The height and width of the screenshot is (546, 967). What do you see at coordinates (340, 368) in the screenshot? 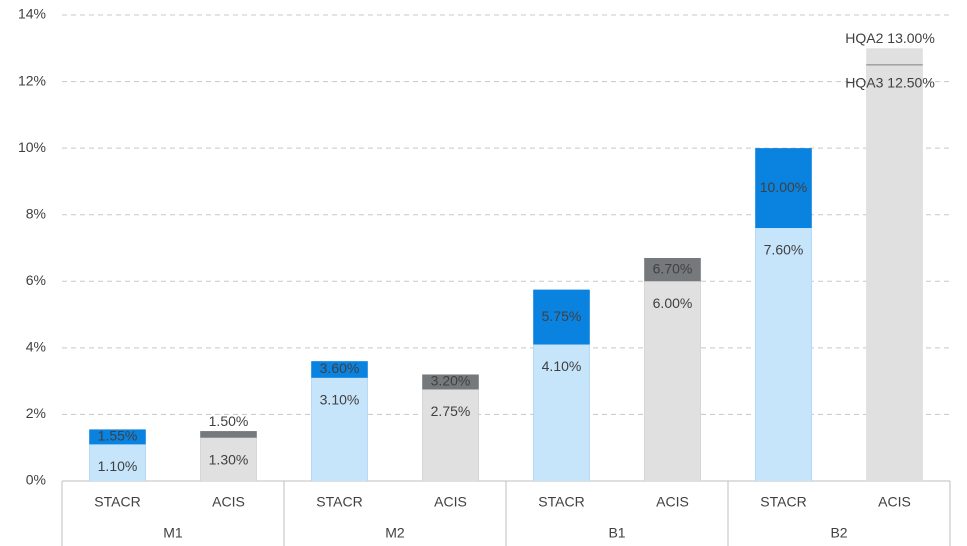
I see `value-label: 3.60%` at bounding box center [340, 368].